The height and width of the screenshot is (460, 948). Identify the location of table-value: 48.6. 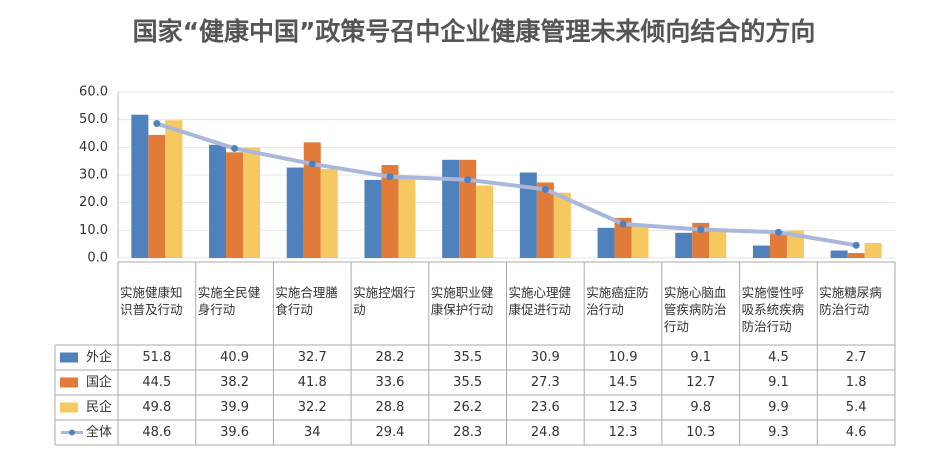
(156, 432).